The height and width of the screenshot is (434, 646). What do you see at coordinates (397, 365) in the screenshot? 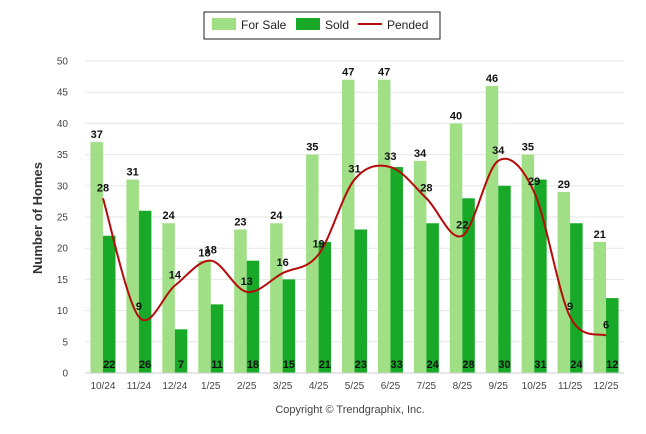
I see `label-sold: 33` at bounding box center [397, 365].